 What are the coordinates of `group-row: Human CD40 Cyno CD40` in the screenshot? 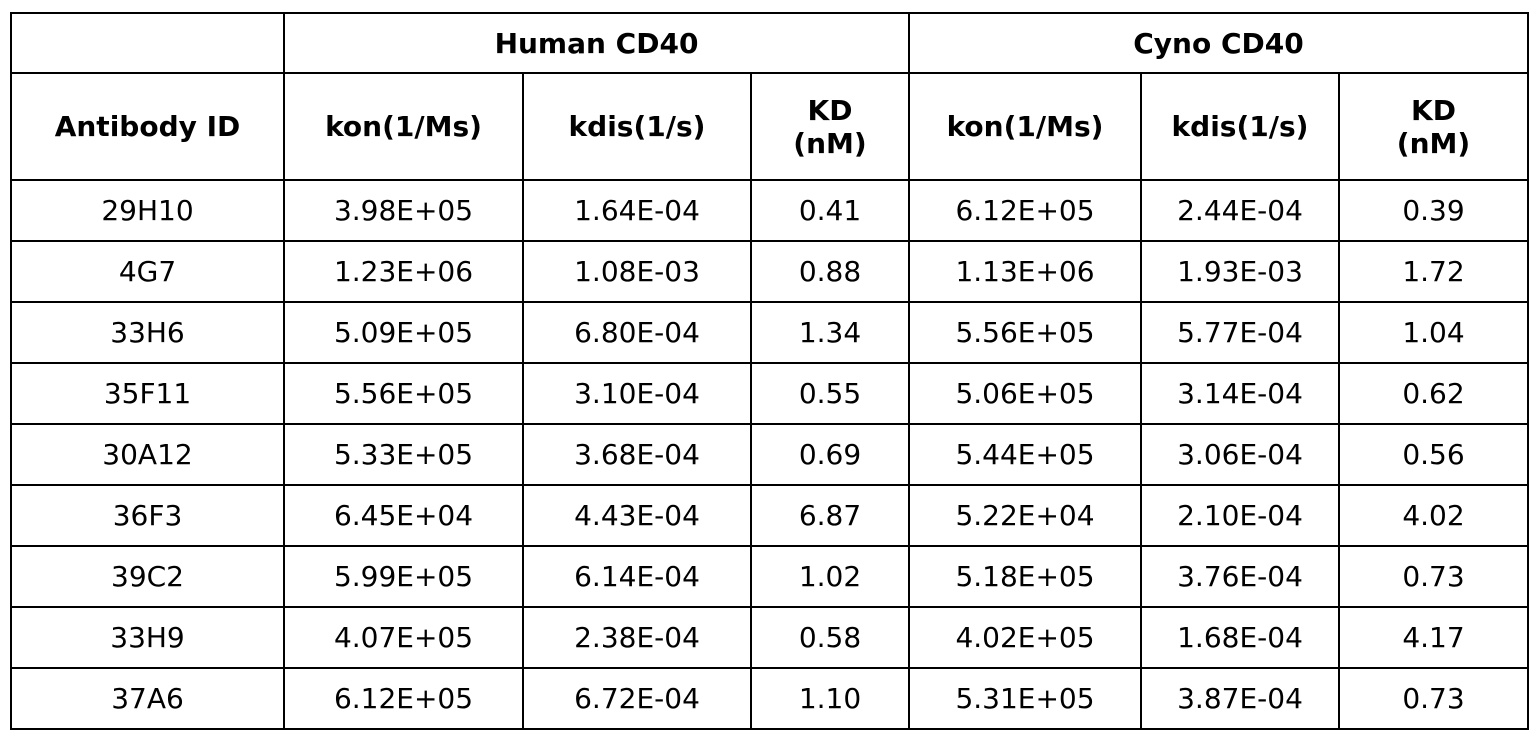 It's located at (769, 43).